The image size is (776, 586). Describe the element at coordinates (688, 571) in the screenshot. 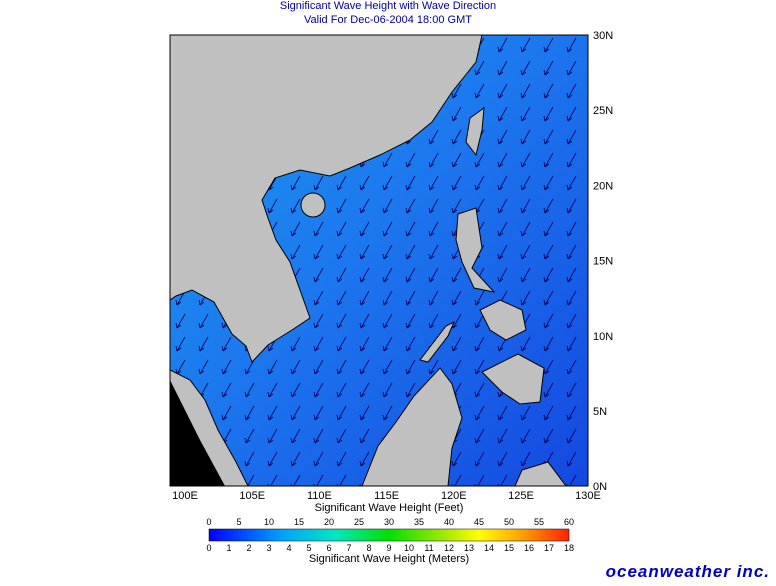

I see `brand: oceanweather inc.` at that location.